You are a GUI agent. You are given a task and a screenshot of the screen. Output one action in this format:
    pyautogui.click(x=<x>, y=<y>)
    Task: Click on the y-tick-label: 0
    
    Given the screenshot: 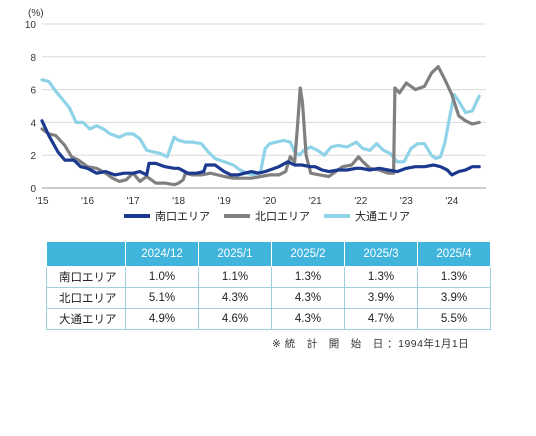 What is the action you would take?
    pyautogui.click(x=33, y=189)
    